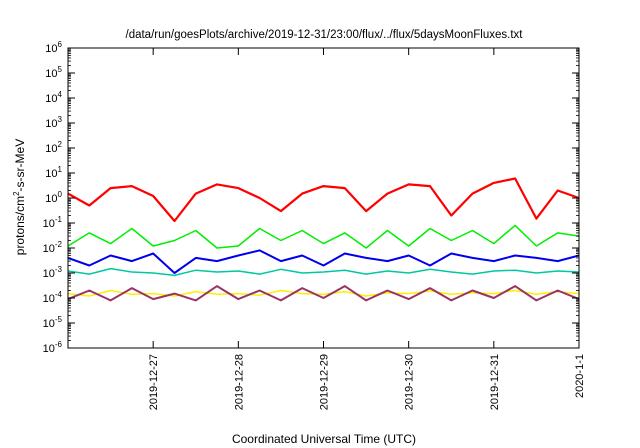  I want to click on x-tick-label: 2019-12-30, so click(410, 382).